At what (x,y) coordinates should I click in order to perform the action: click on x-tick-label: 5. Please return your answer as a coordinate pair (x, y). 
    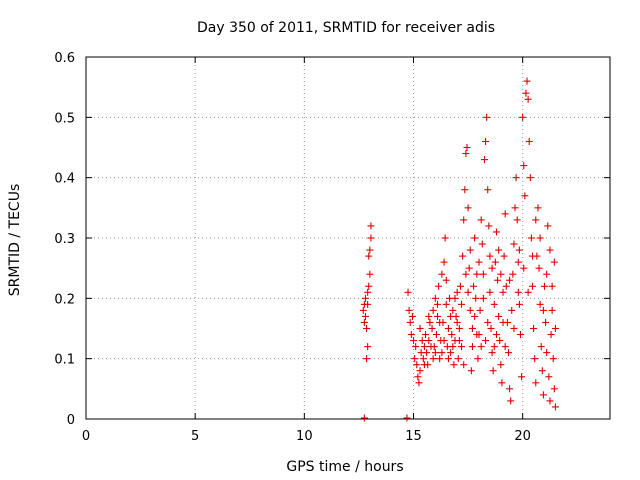
    Looking at the image, I should click on (195, 436).